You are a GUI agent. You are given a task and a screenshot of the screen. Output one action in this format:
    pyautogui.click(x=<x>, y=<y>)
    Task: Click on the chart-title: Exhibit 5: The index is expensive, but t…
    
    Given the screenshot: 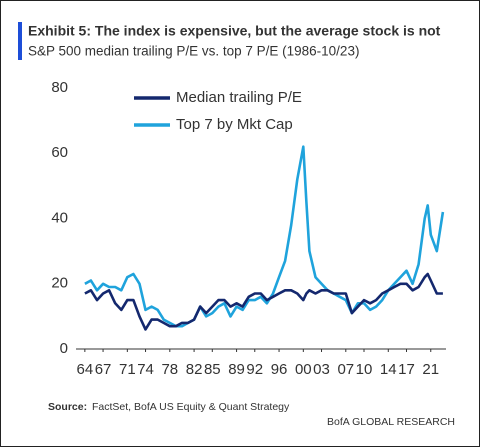 What is the action you would take?
    pyautogui.click(x=234, y=31)
    